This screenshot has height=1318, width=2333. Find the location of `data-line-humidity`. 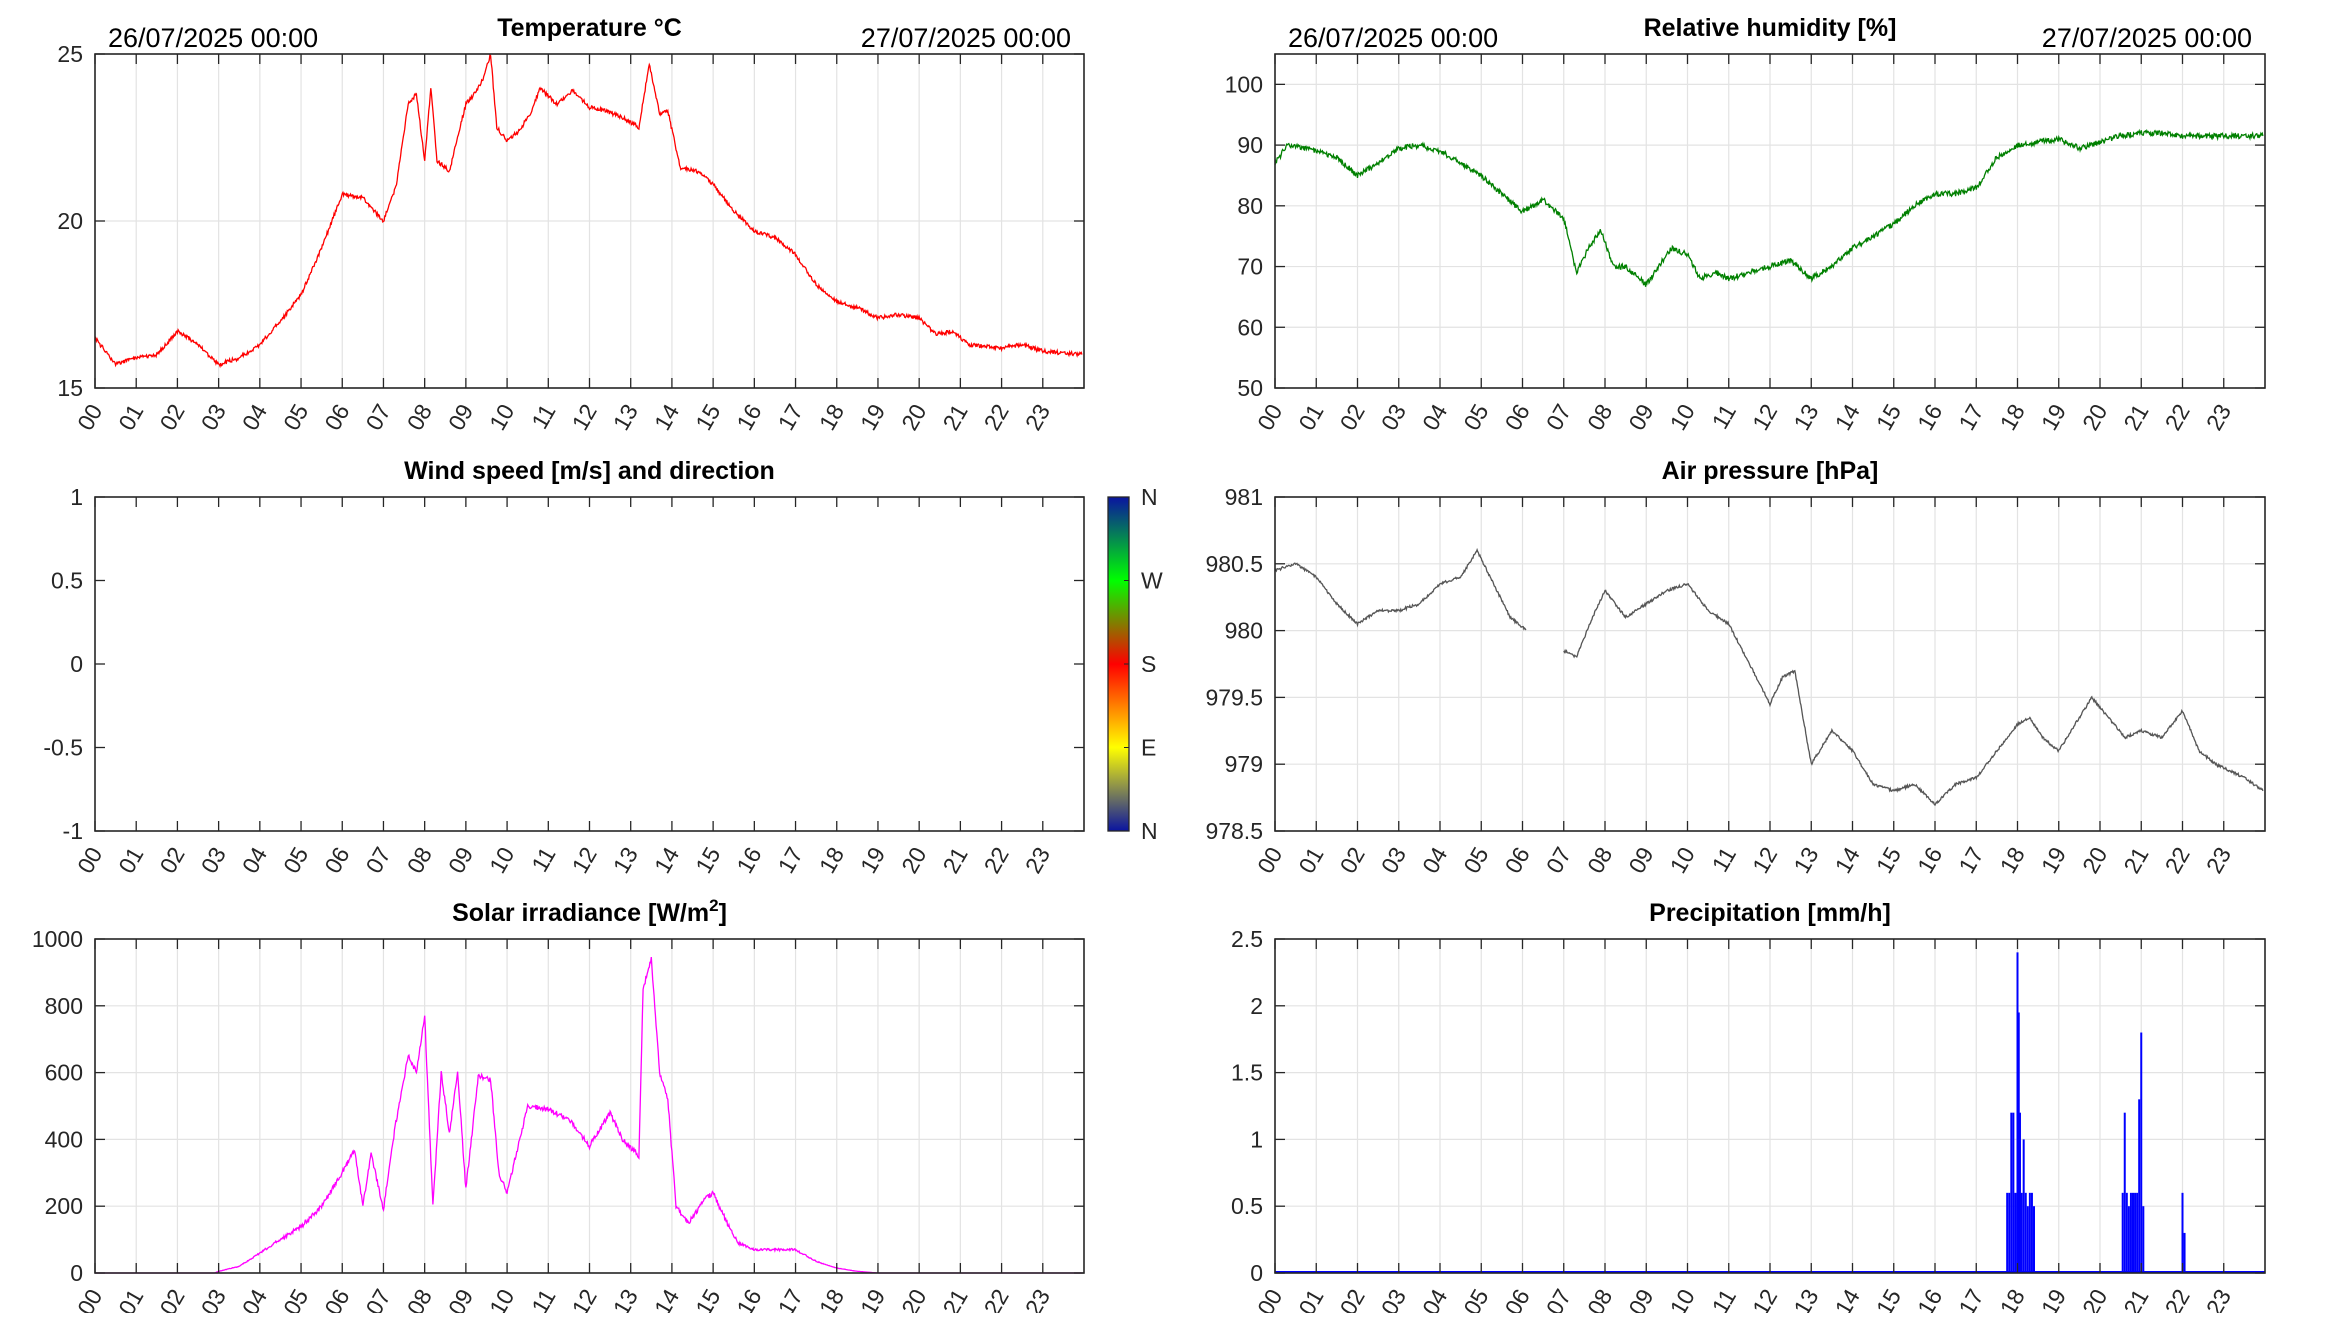

data-line-humidity is located at coordinates (1769, 207).